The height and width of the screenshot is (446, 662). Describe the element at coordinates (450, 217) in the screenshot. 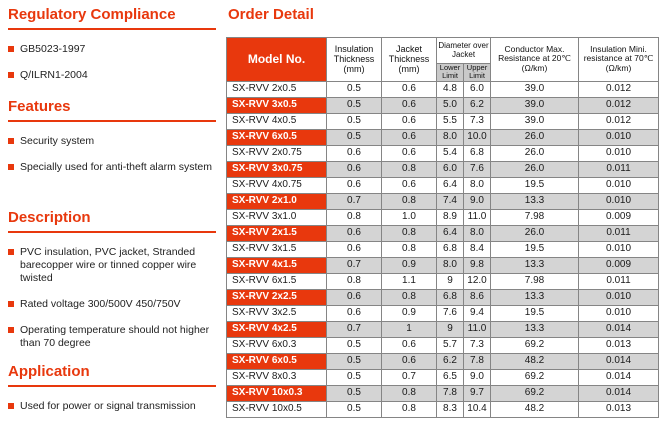

I see `value-cell: 8.9` at that location.